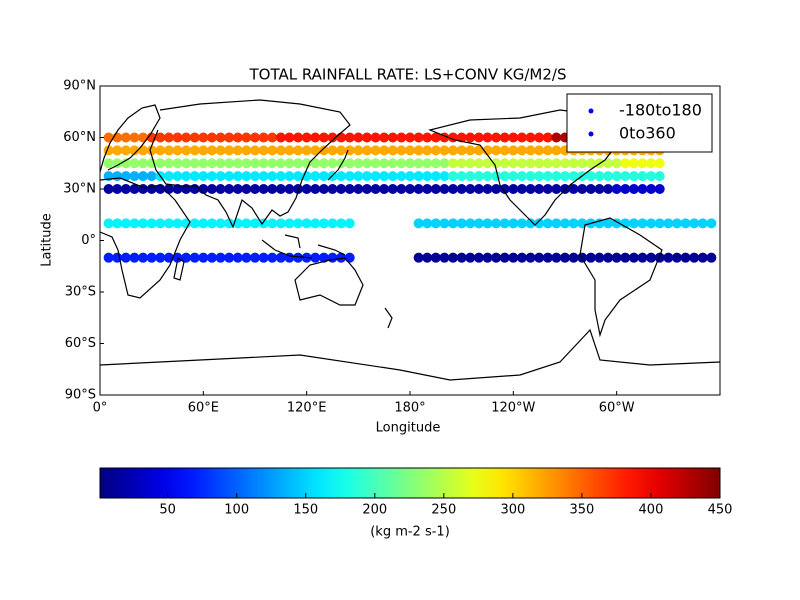  Describe the element at coordinates (388, 318) in the screenshot. I see `coast-new-zealand` at that location.